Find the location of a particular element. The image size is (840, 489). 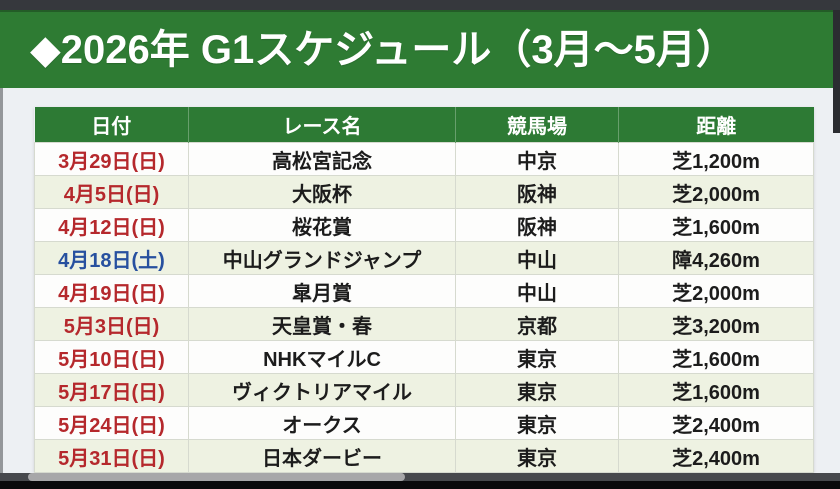

cell-date: 5月17日(日) is located at coordinates (111, 390).